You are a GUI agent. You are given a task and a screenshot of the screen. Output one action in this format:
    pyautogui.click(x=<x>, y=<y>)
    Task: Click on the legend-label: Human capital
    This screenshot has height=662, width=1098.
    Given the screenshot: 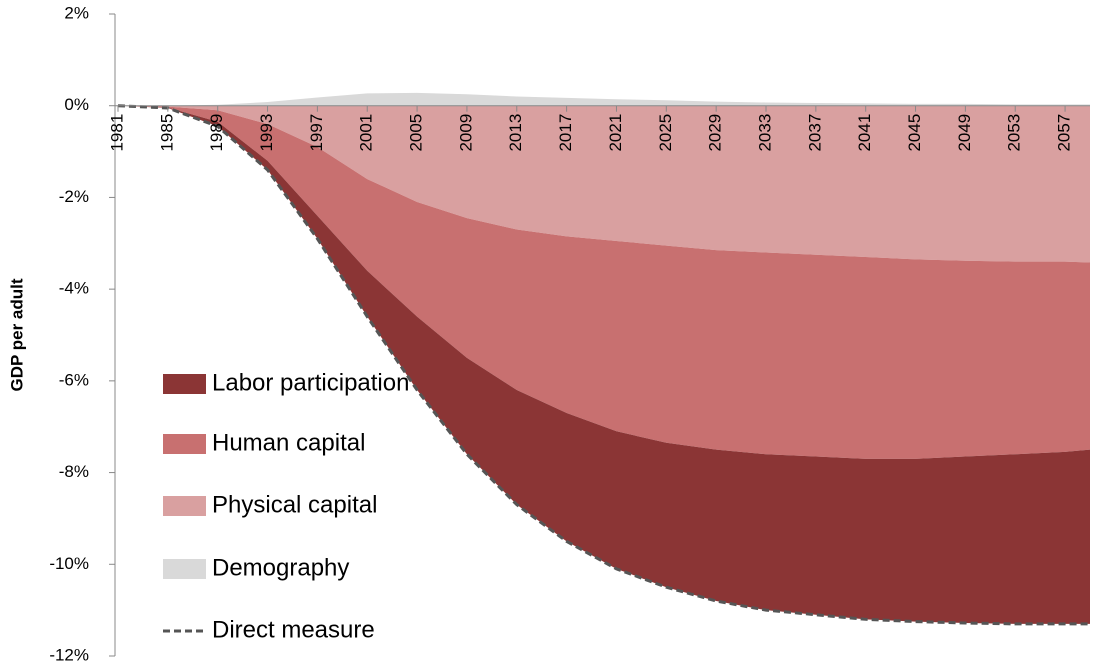 What is the action you would take?
    pyautogui.click(x=288, y=442)
    